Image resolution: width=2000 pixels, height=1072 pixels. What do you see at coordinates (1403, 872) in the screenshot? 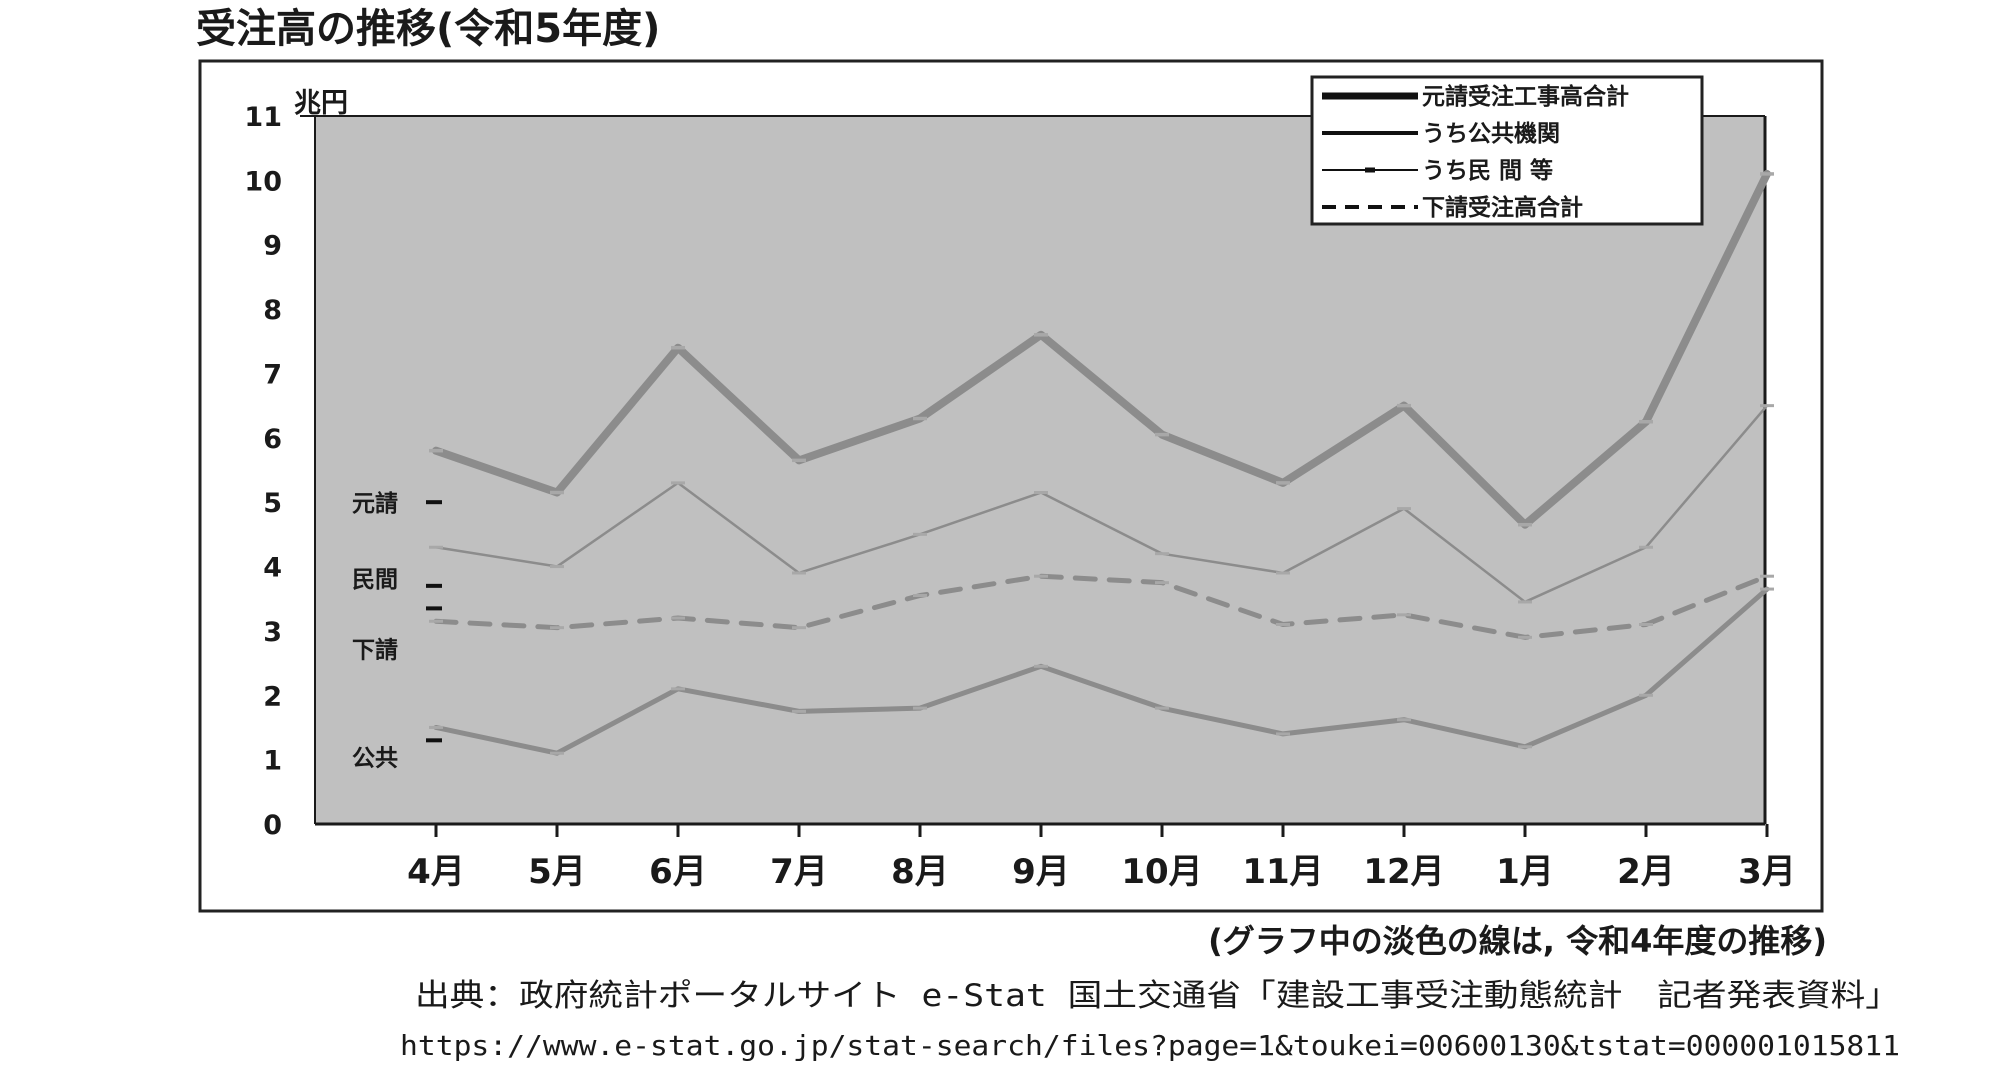
I see `x-tick-label: 12月` at bounding box center [1403, 872].